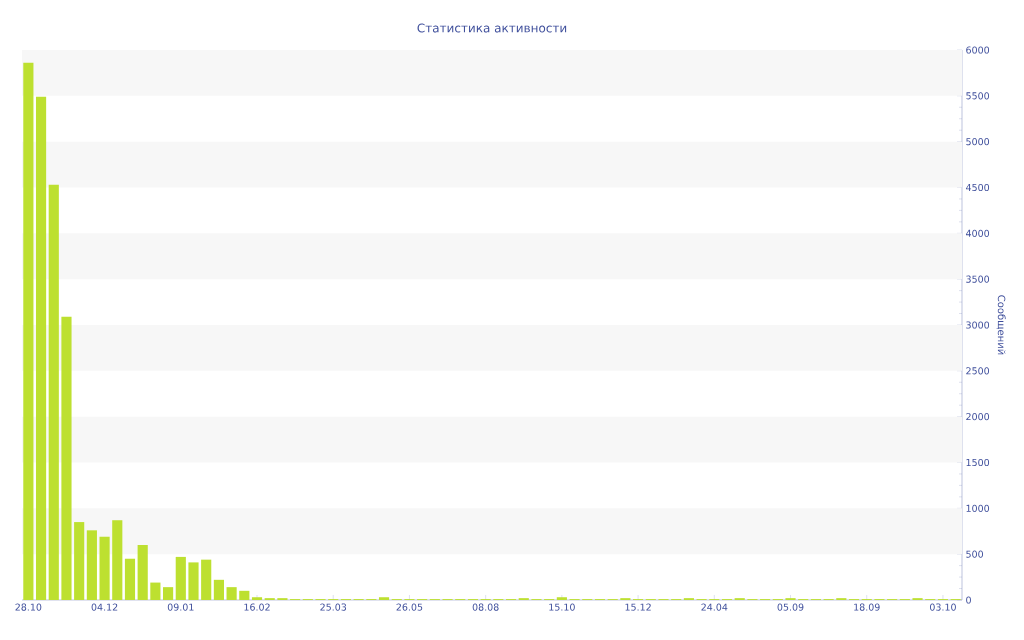 The image size is (1024, 640). What do you see at coordinates (942, 607) in the screenshot?
I see `x-tick-label: 03.10` at bounding box center [942, 607].